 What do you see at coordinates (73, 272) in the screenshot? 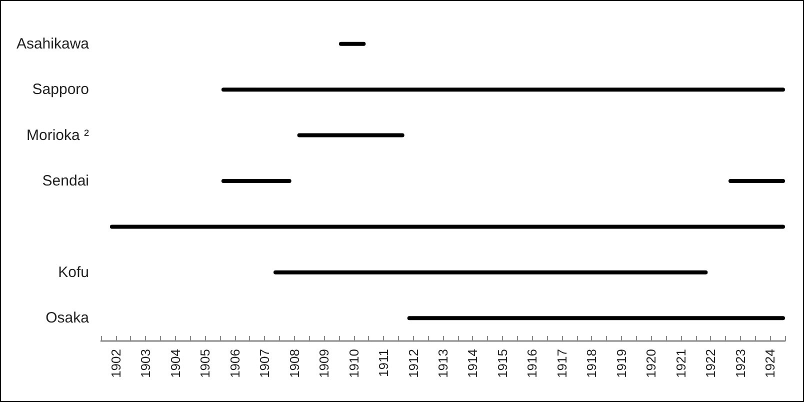
I see `y-tick-label: Kofu` at bounding box center [73, 272].